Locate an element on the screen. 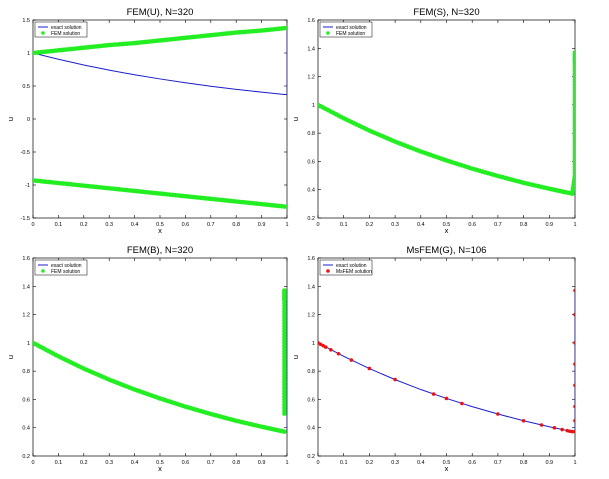 The image size is (609, 479). chart-title: FEM(B), N=320 is located at coordinates (160, 250).